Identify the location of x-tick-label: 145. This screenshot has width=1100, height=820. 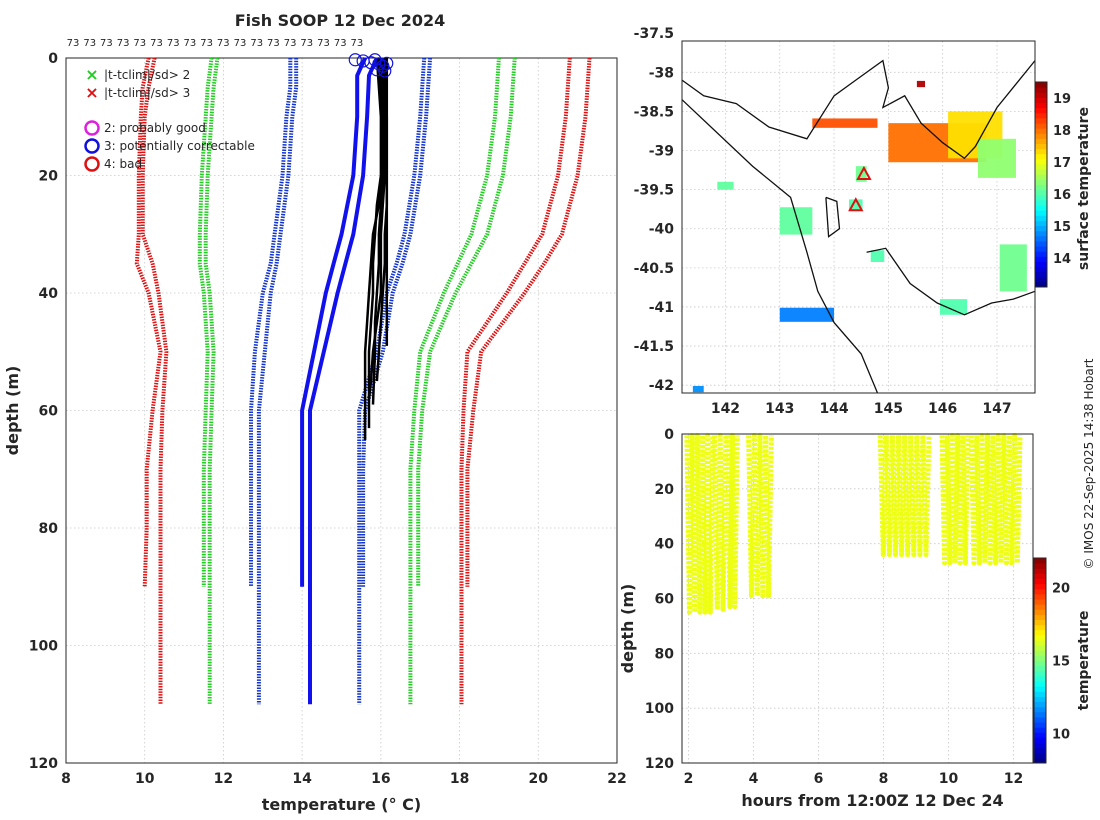
(888, 409).